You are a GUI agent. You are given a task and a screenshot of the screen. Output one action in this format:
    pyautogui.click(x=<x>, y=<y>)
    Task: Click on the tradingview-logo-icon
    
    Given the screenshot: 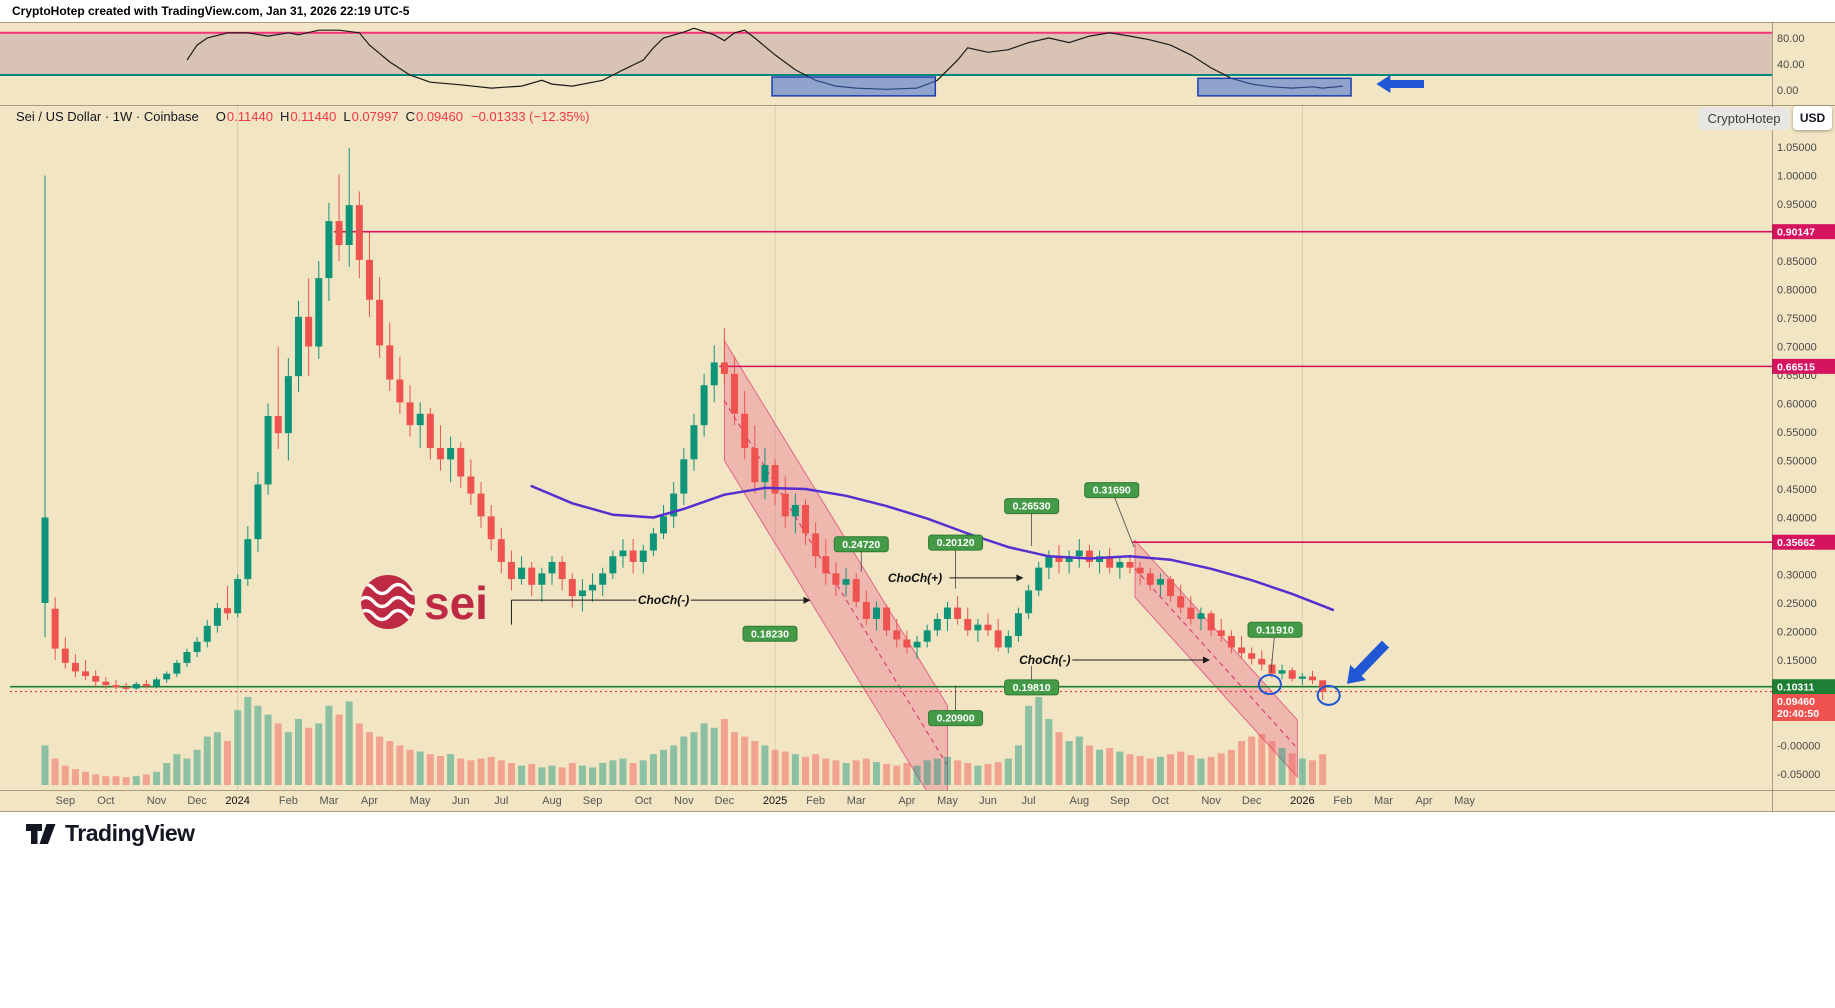 What is the action you would take?
    pyautogui.click(x=41, y=834)
    